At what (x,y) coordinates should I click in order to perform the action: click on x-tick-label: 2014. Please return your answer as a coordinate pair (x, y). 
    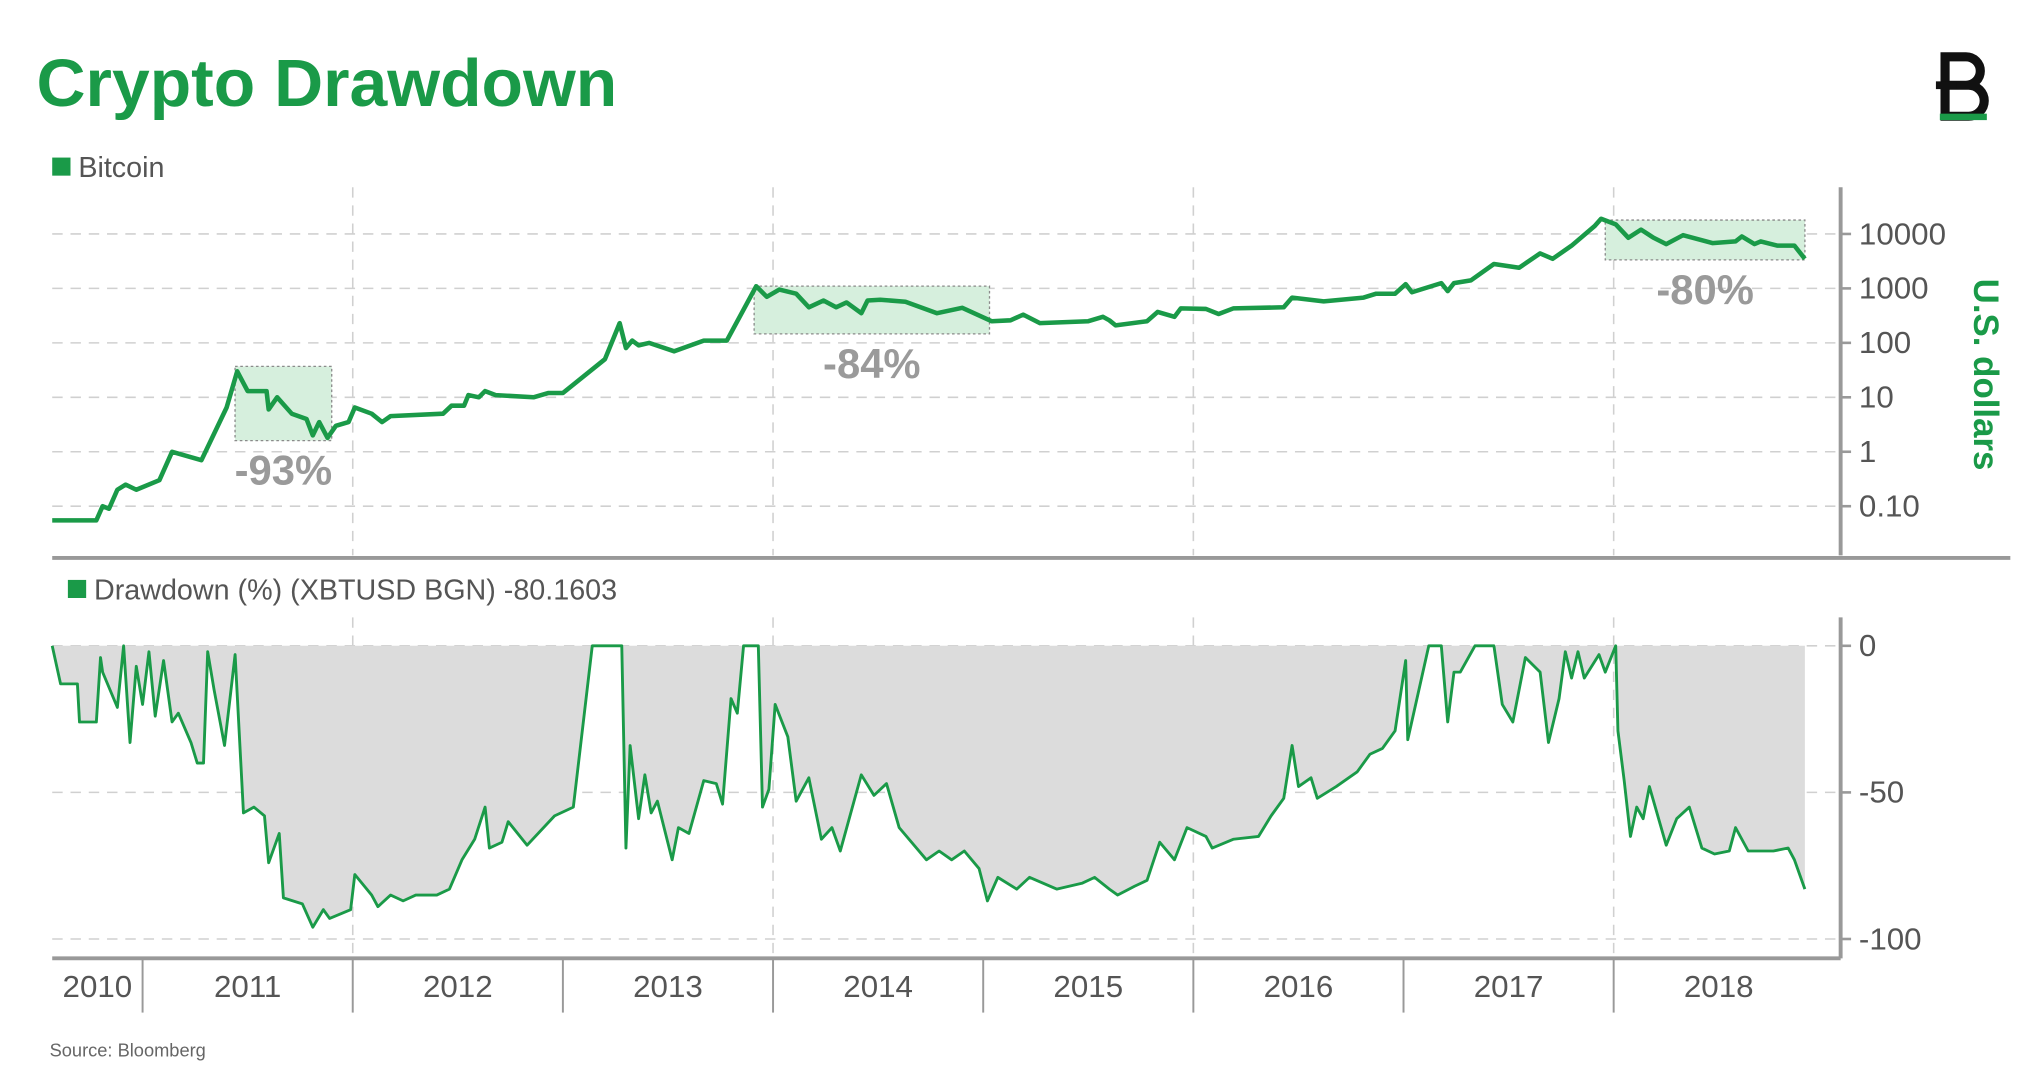
    Looking at the image, I should click on (878, 986).